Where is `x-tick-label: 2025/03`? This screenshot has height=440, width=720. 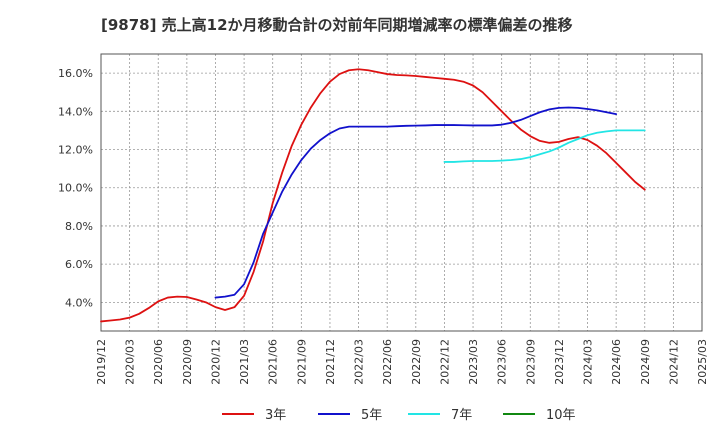
x-tick-label: 2025/03 is located at coordinates (702, 362).